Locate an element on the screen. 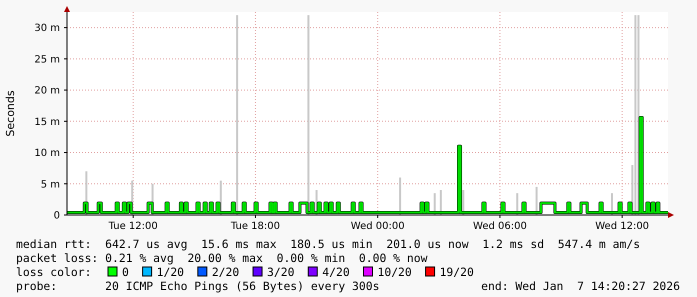  text: 0 is located at coordinates (125, 272).